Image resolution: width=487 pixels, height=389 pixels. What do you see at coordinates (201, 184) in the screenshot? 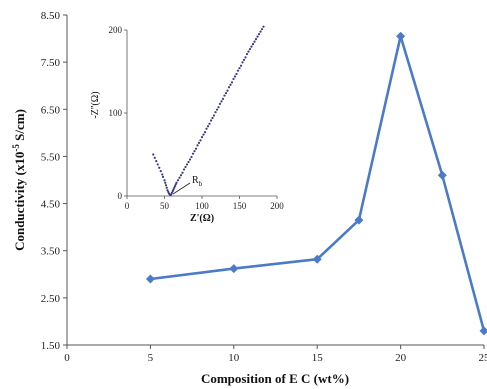
I see `rb-subscript: b` at bounding box center [201, 184].